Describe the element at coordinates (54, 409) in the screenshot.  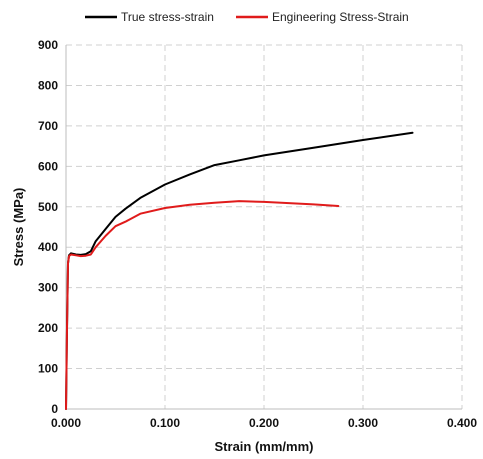
I see `y-tick-label: 0` at that location.